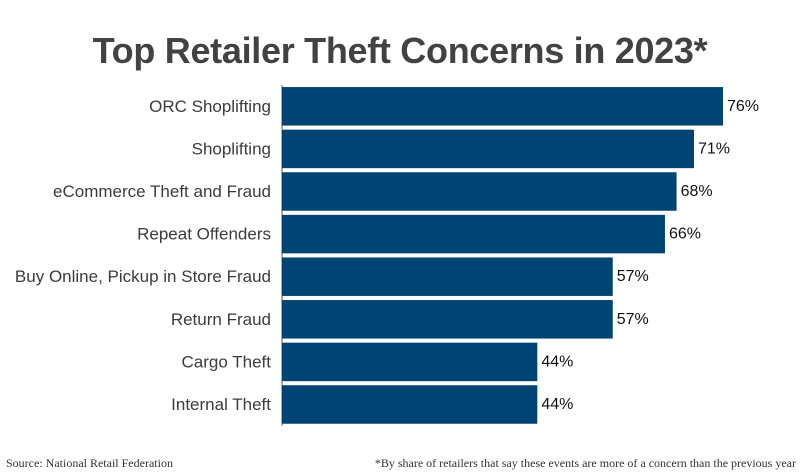 The image size is (800, 475). I want to click on category-label: Cargo Theft, so click(227, 361).